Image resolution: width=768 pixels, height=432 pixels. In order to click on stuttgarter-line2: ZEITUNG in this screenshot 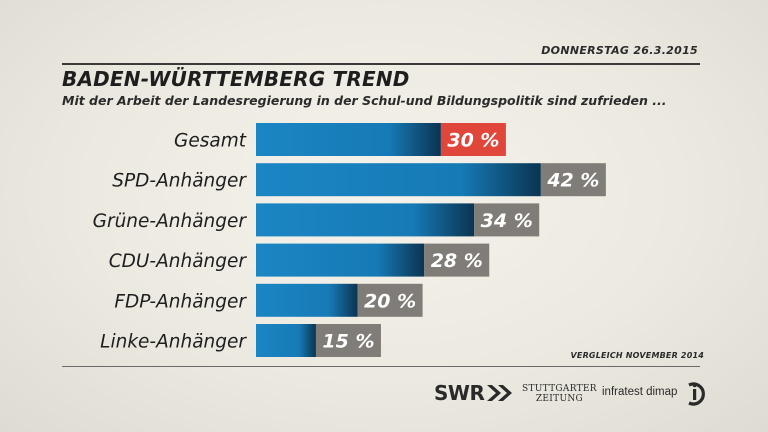, I will do `click(559, 399)`.